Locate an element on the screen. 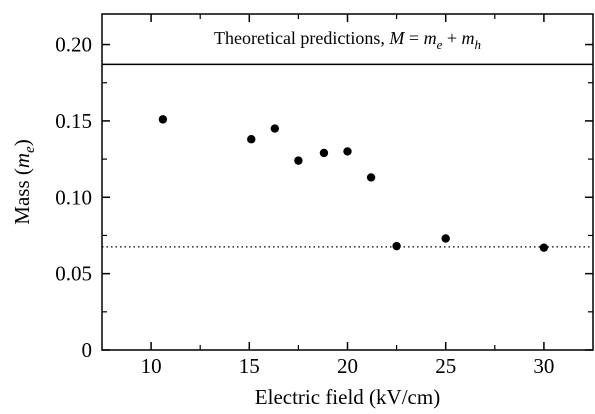 Image resolution: width=595 pixels, height=414 pixels. y-tick-label: 0.05 is located at coordinates (73, 274).